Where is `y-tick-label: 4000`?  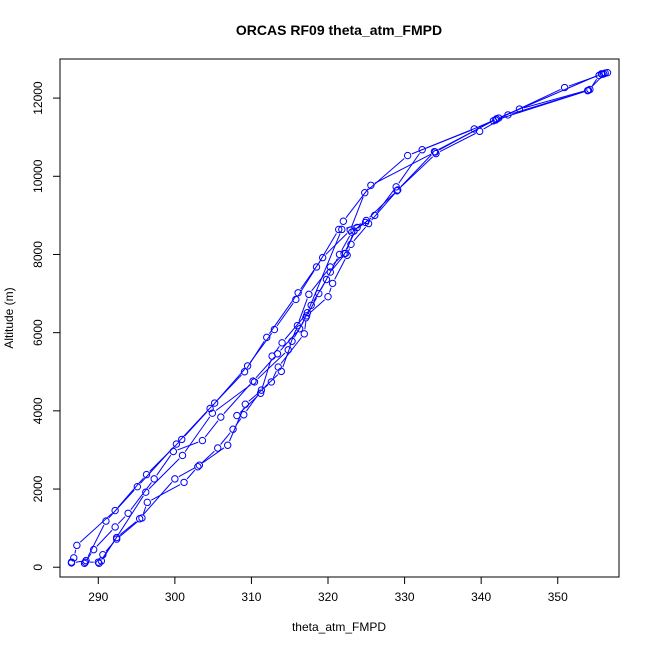 y-tick-label: 4000 is located at coordinates (38, 410).